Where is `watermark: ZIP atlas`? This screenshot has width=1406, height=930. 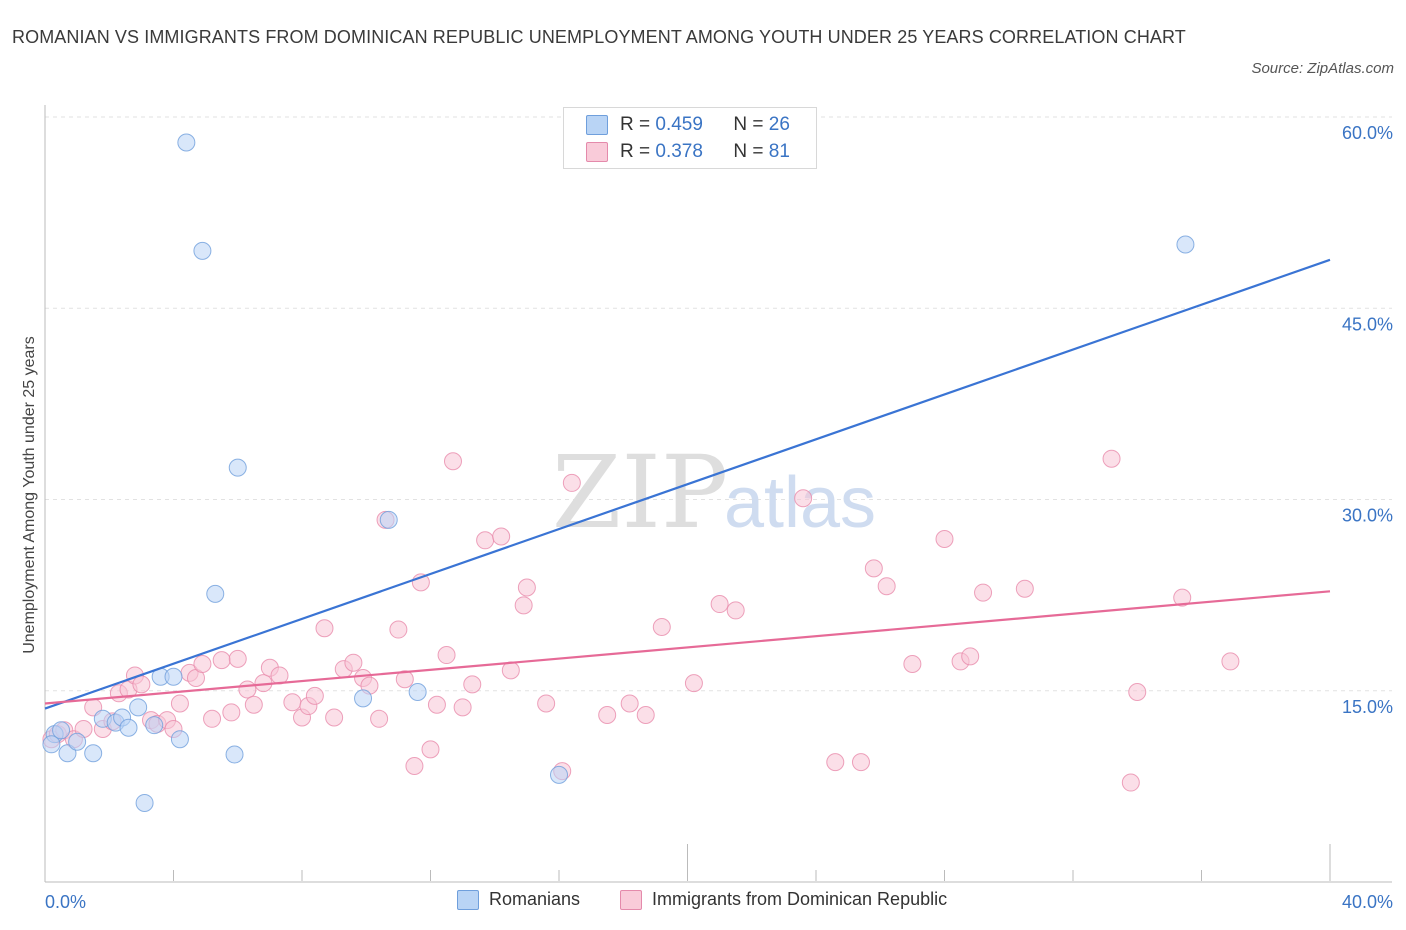
watermark: ZIP atlas is located at coordinates (714, 492).